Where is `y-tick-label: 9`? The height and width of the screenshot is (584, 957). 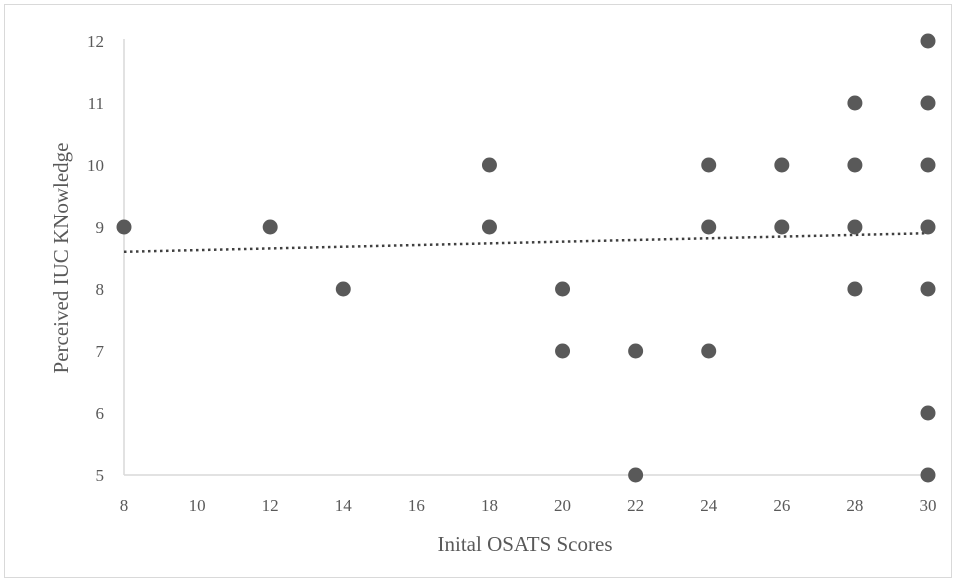
y-tick-label: 9 is located at coordinates (100, 227).